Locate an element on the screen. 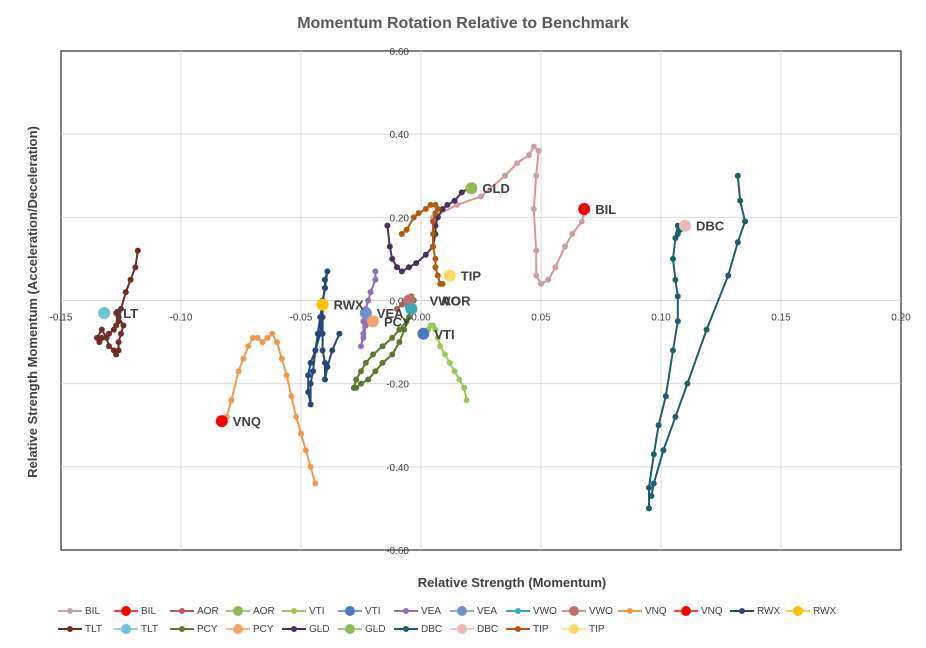 Image resolution: width=926 pixels, height=648 pixels. x-tick-labels: -0.15 -0.10 -0.05 0.00 0.05 0.10 0.15 0.20 is located at coordinates (481, 318).